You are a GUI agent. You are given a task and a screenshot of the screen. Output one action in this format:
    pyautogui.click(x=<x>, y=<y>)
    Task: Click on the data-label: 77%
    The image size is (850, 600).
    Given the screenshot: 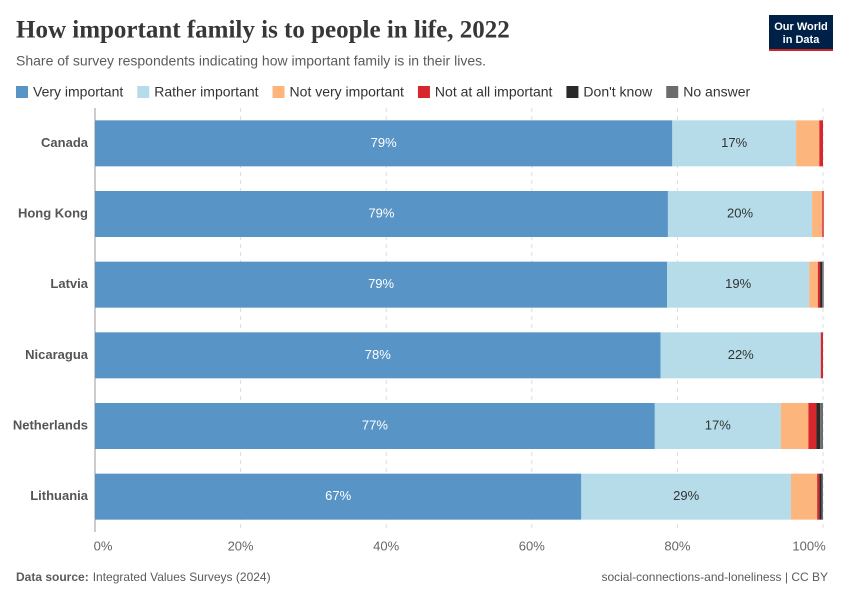 What is the action you would take?
    pyautogui.click(x=375, y=424)
    